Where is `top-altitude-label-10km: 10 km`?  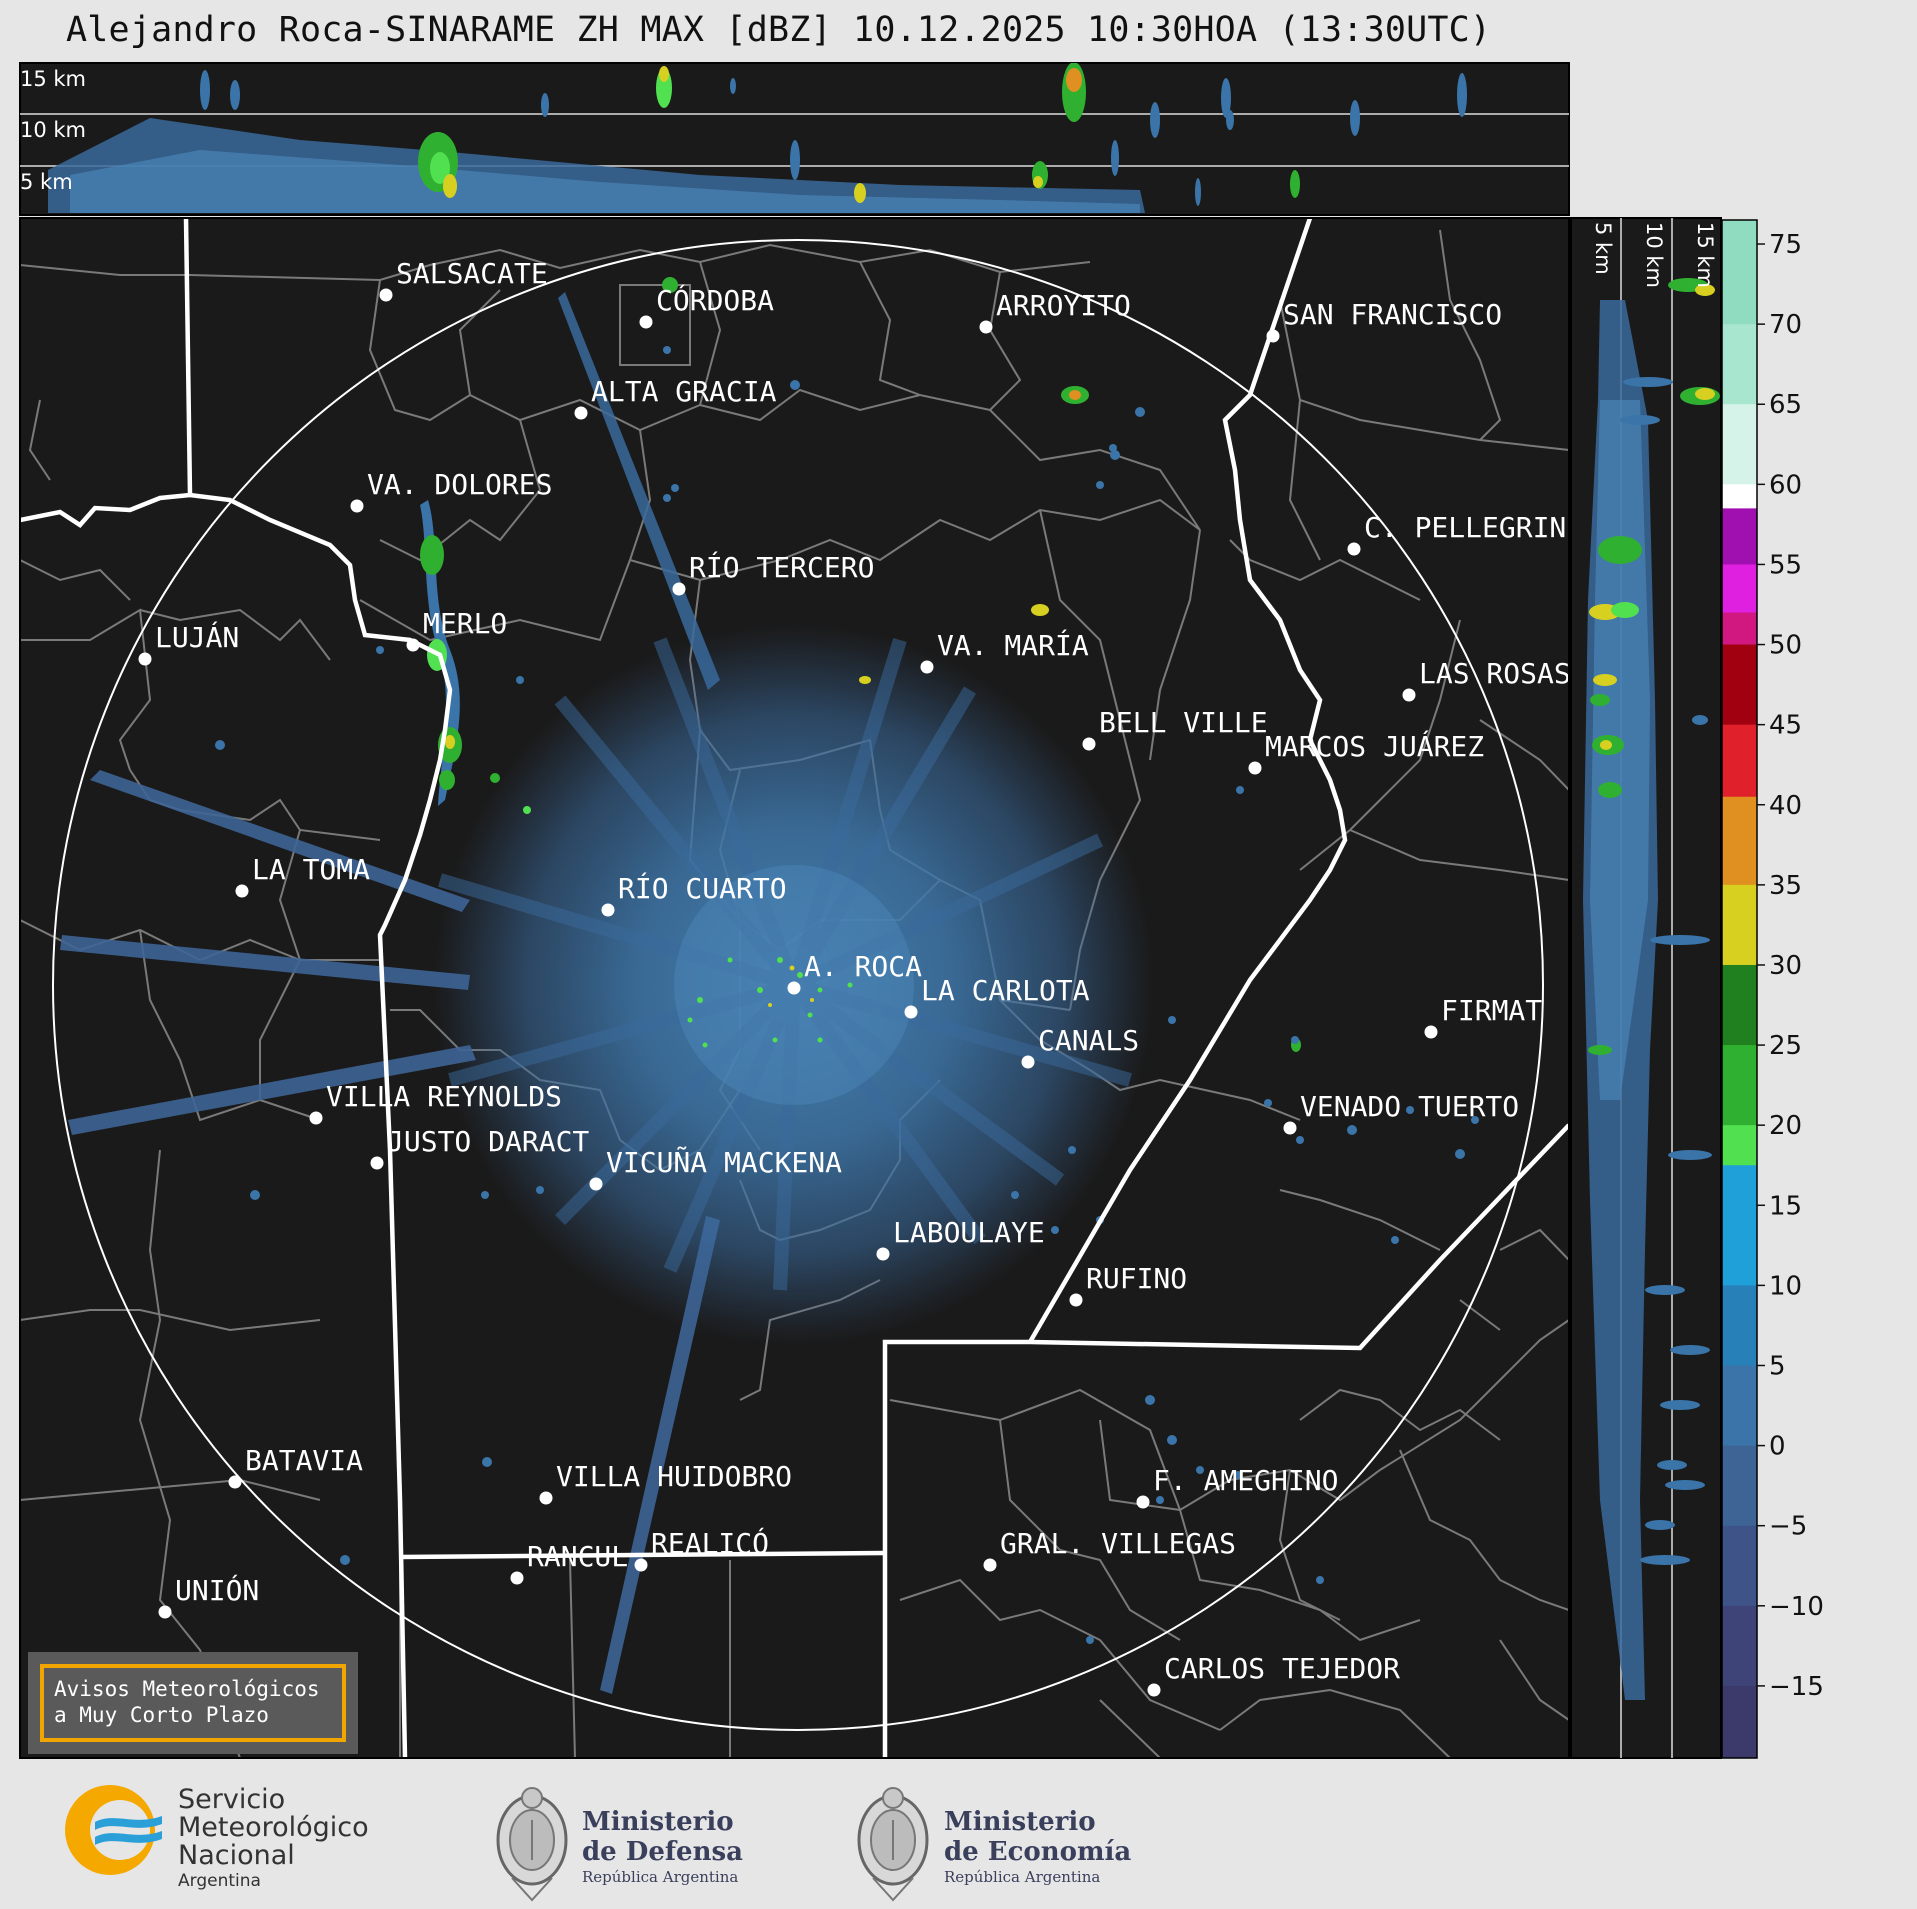
top-altitude-label-10km: 10 km is located at coordinates (53, 130).